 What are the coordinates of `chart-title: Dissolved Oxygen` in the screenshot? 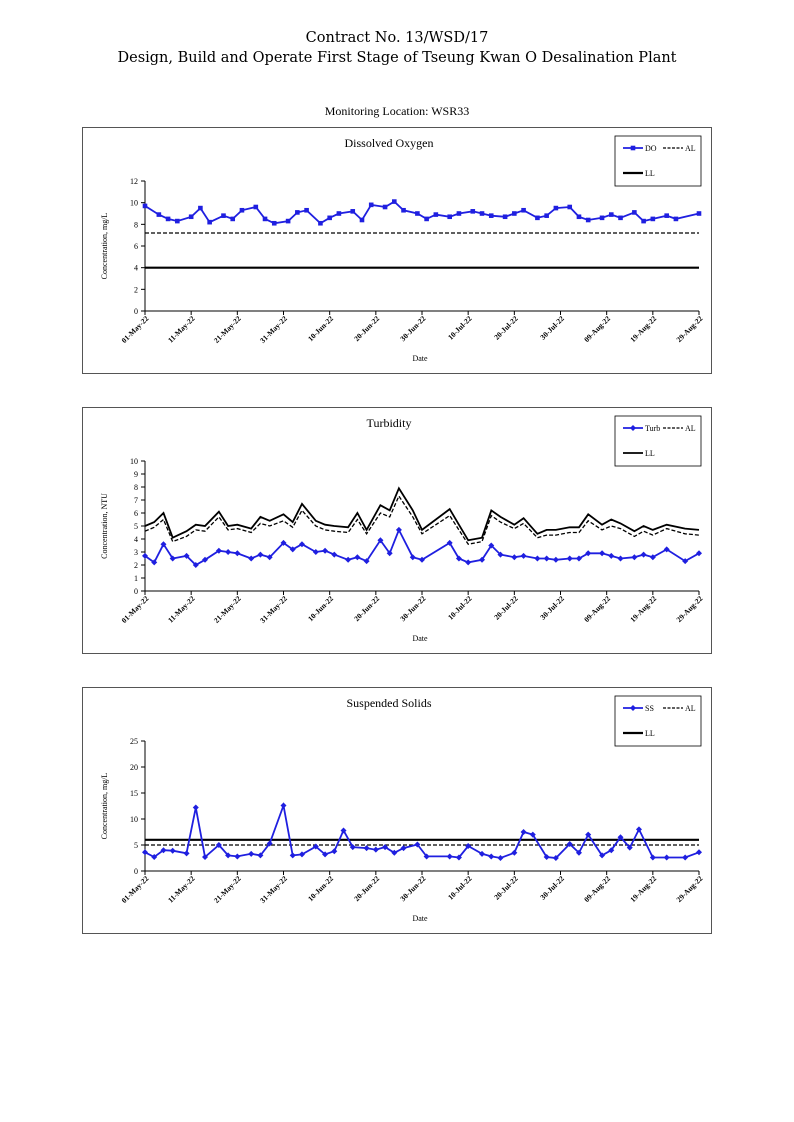 It's located at (389, 143).